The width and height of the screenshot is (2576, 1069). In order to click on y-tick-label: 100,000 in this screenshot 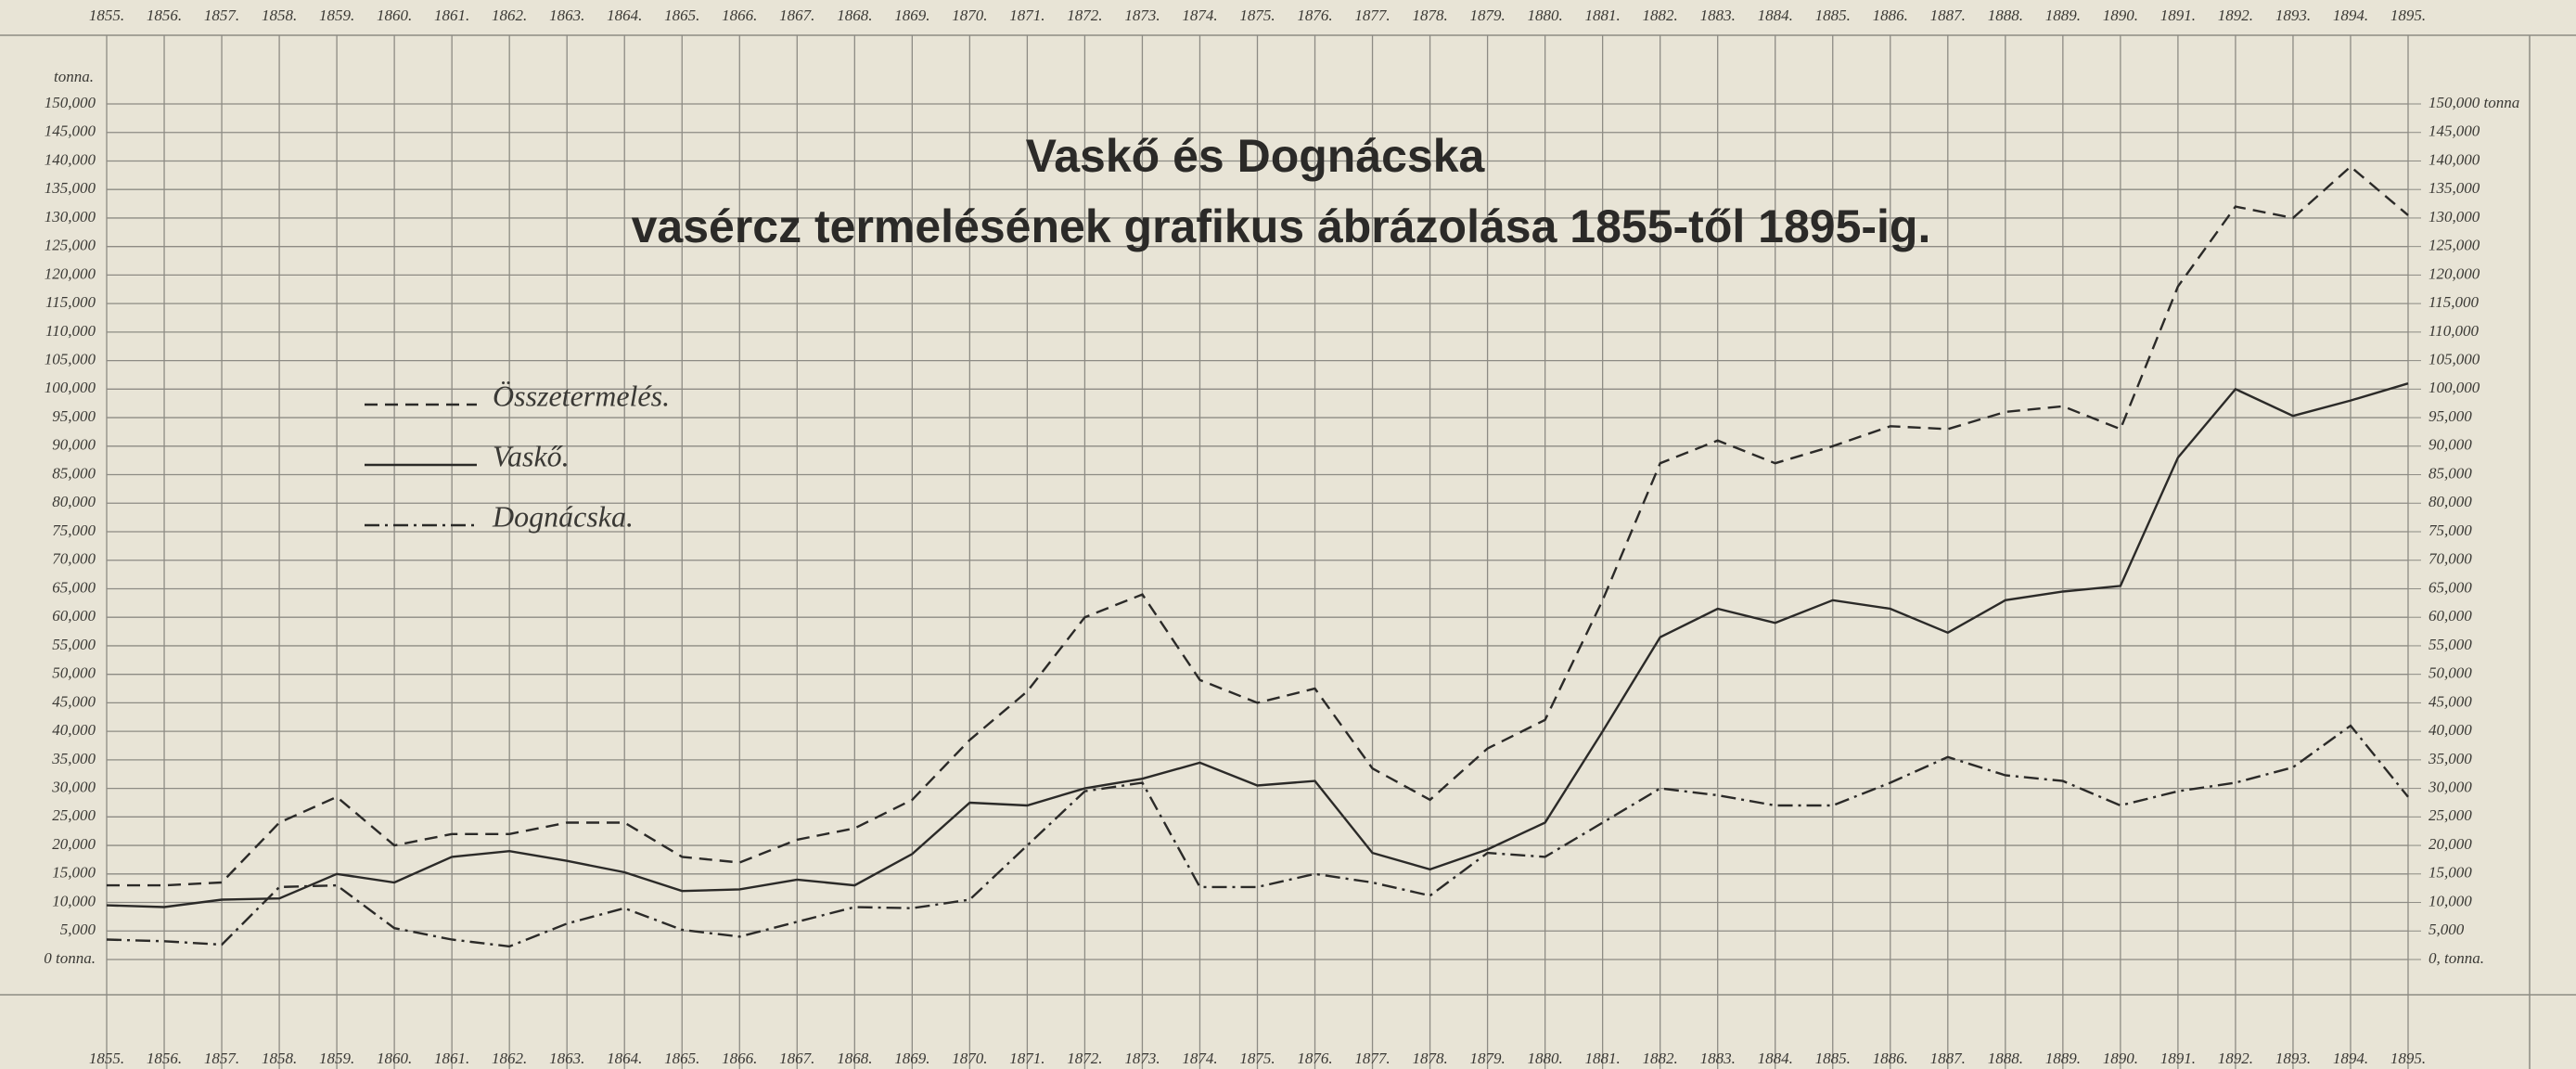, I will do `click(70, 387)`.